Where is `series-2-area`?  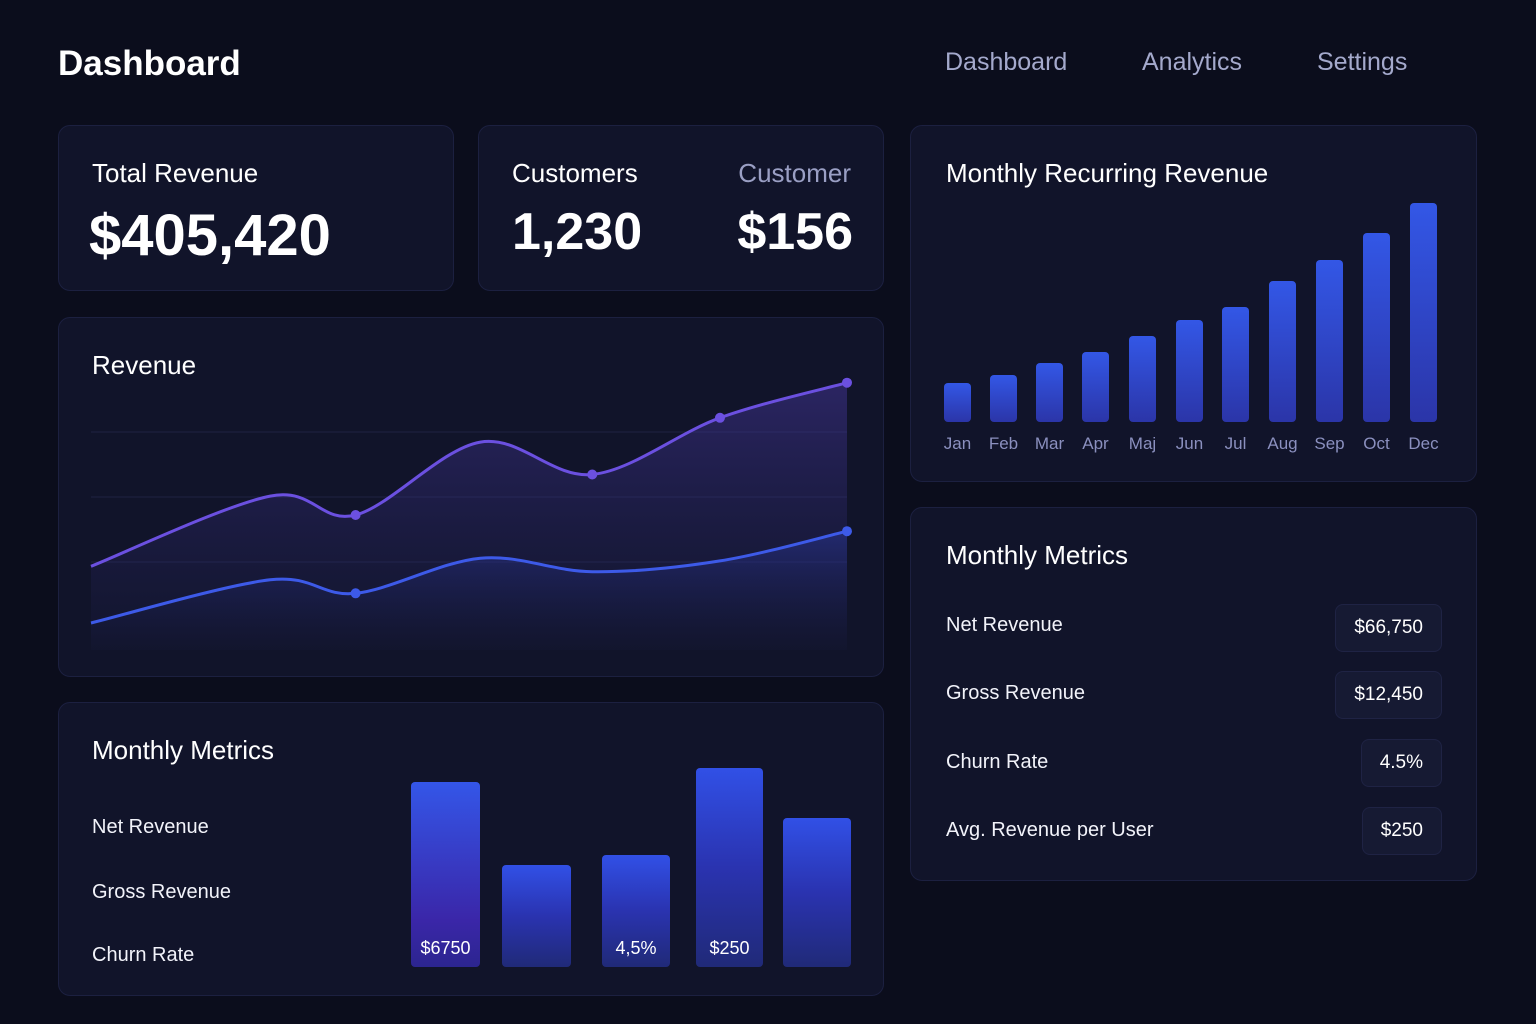
series-2-area is located at coordinates (469, 590).